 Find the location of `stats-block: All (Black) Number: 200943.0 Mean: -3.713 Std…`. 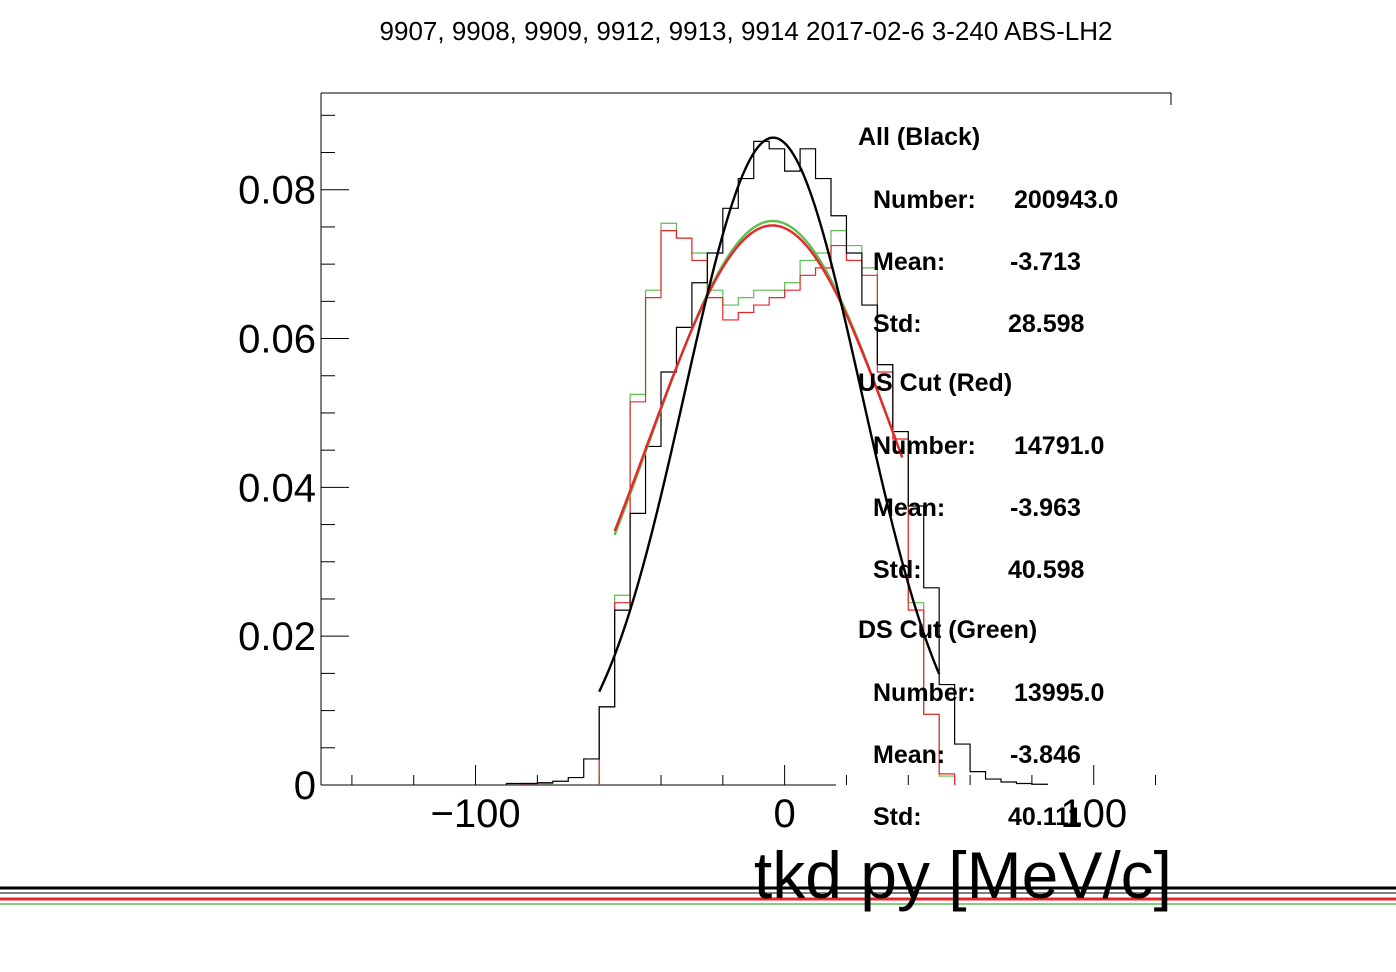

stats-block: All (Black) Number: 200943.0 Mean: -3.713 Std… is located at coordinates (988, 230).